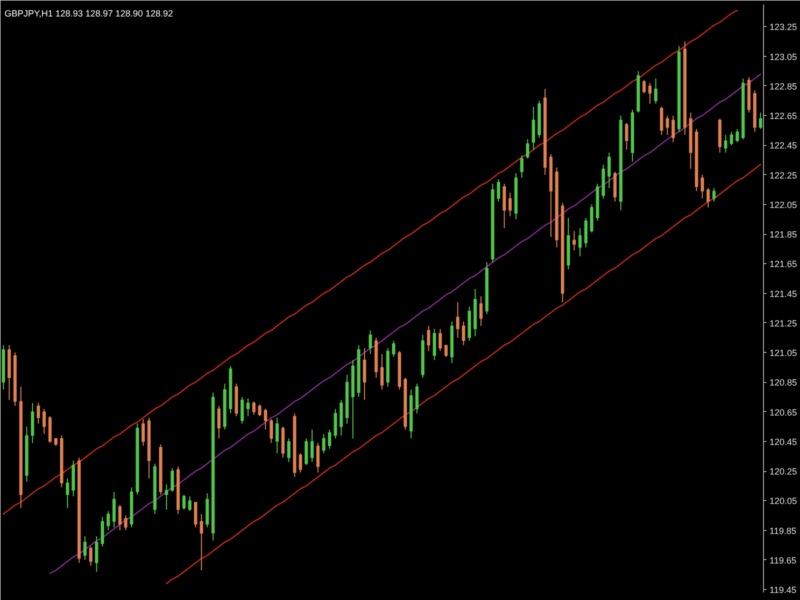 This screenshot has height=600, width=800. I want to click on y-tick-label: 120.25, so click(784, 471).